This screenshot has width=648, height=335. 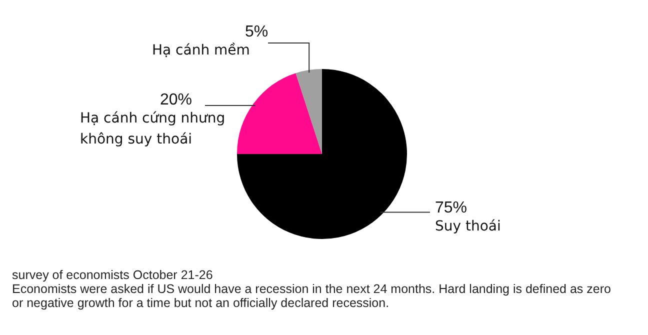 I want to click on text: Economists were asked if US would have a recession in the next 24 months. Hard landing is defined as zero or negative growth for a time but not an officially declared recession., so click(x=312, y=296).